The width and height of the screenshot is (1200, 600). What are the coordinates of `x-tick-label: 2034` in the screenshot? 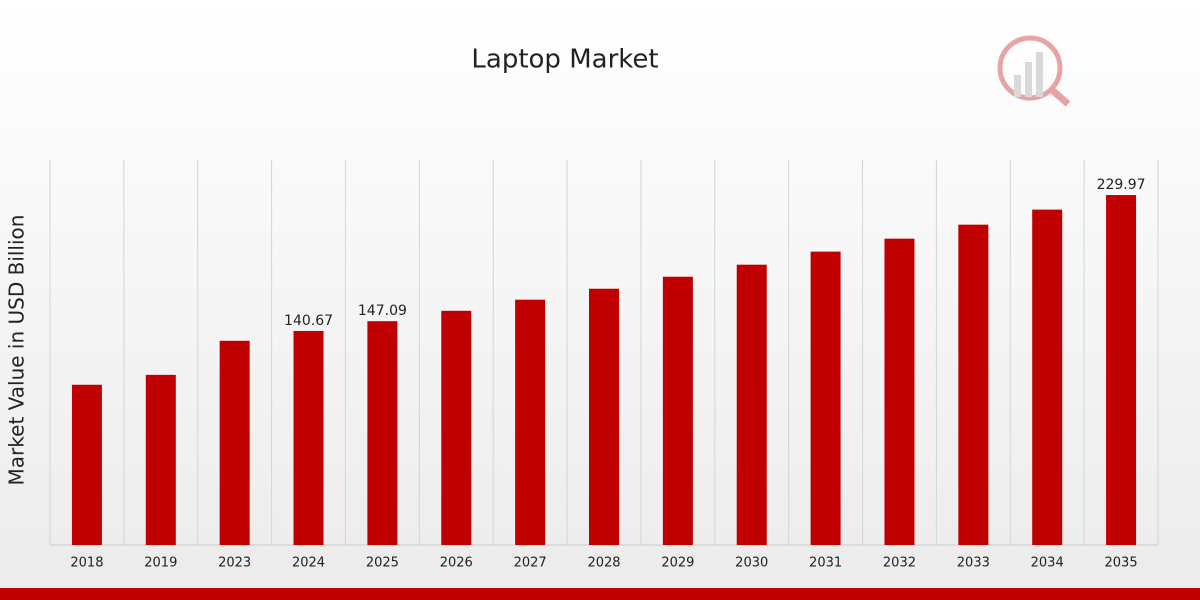 It's located at (1047, 563).